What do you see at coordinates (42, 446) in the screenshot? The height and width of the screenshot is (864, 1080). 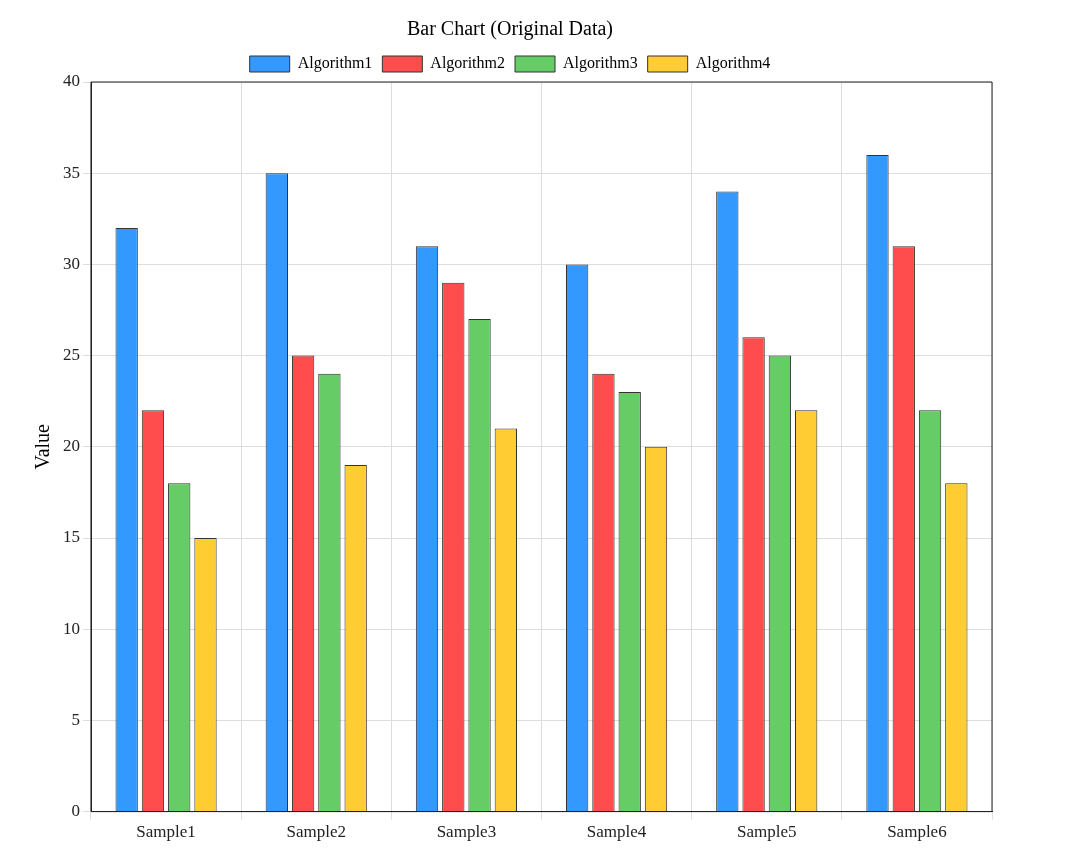 I see `y-axis-title: Value` at bounding box center [42, 446].